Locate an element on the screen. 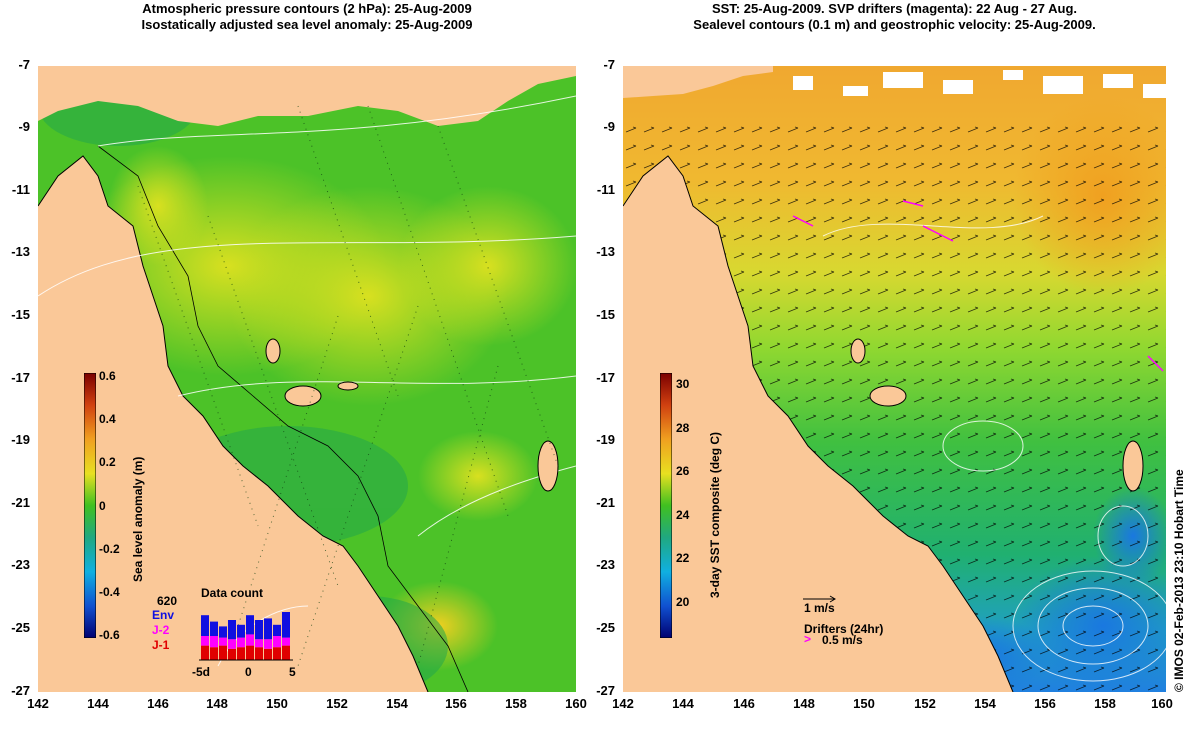  left-xtick: 158 is located at coordinates (516, 703).